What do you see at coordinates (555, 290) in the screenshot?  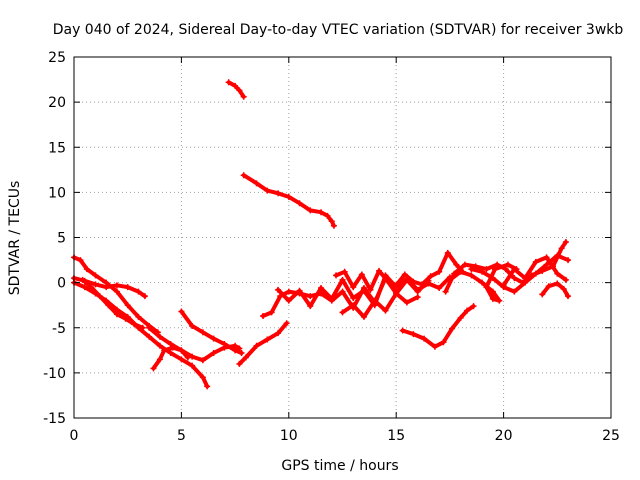 I see `series-arc-t` at bounding box center [555, 290].